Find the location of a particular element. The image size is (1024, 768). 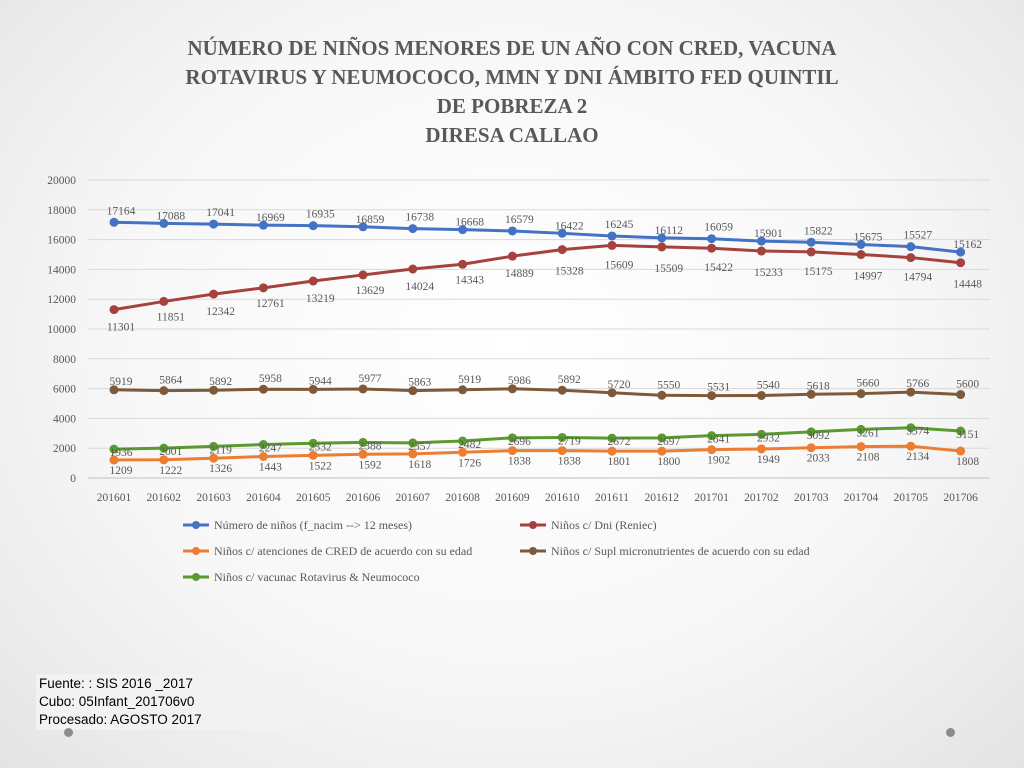

data-label: 1522 is located at coordinates (320, 466).